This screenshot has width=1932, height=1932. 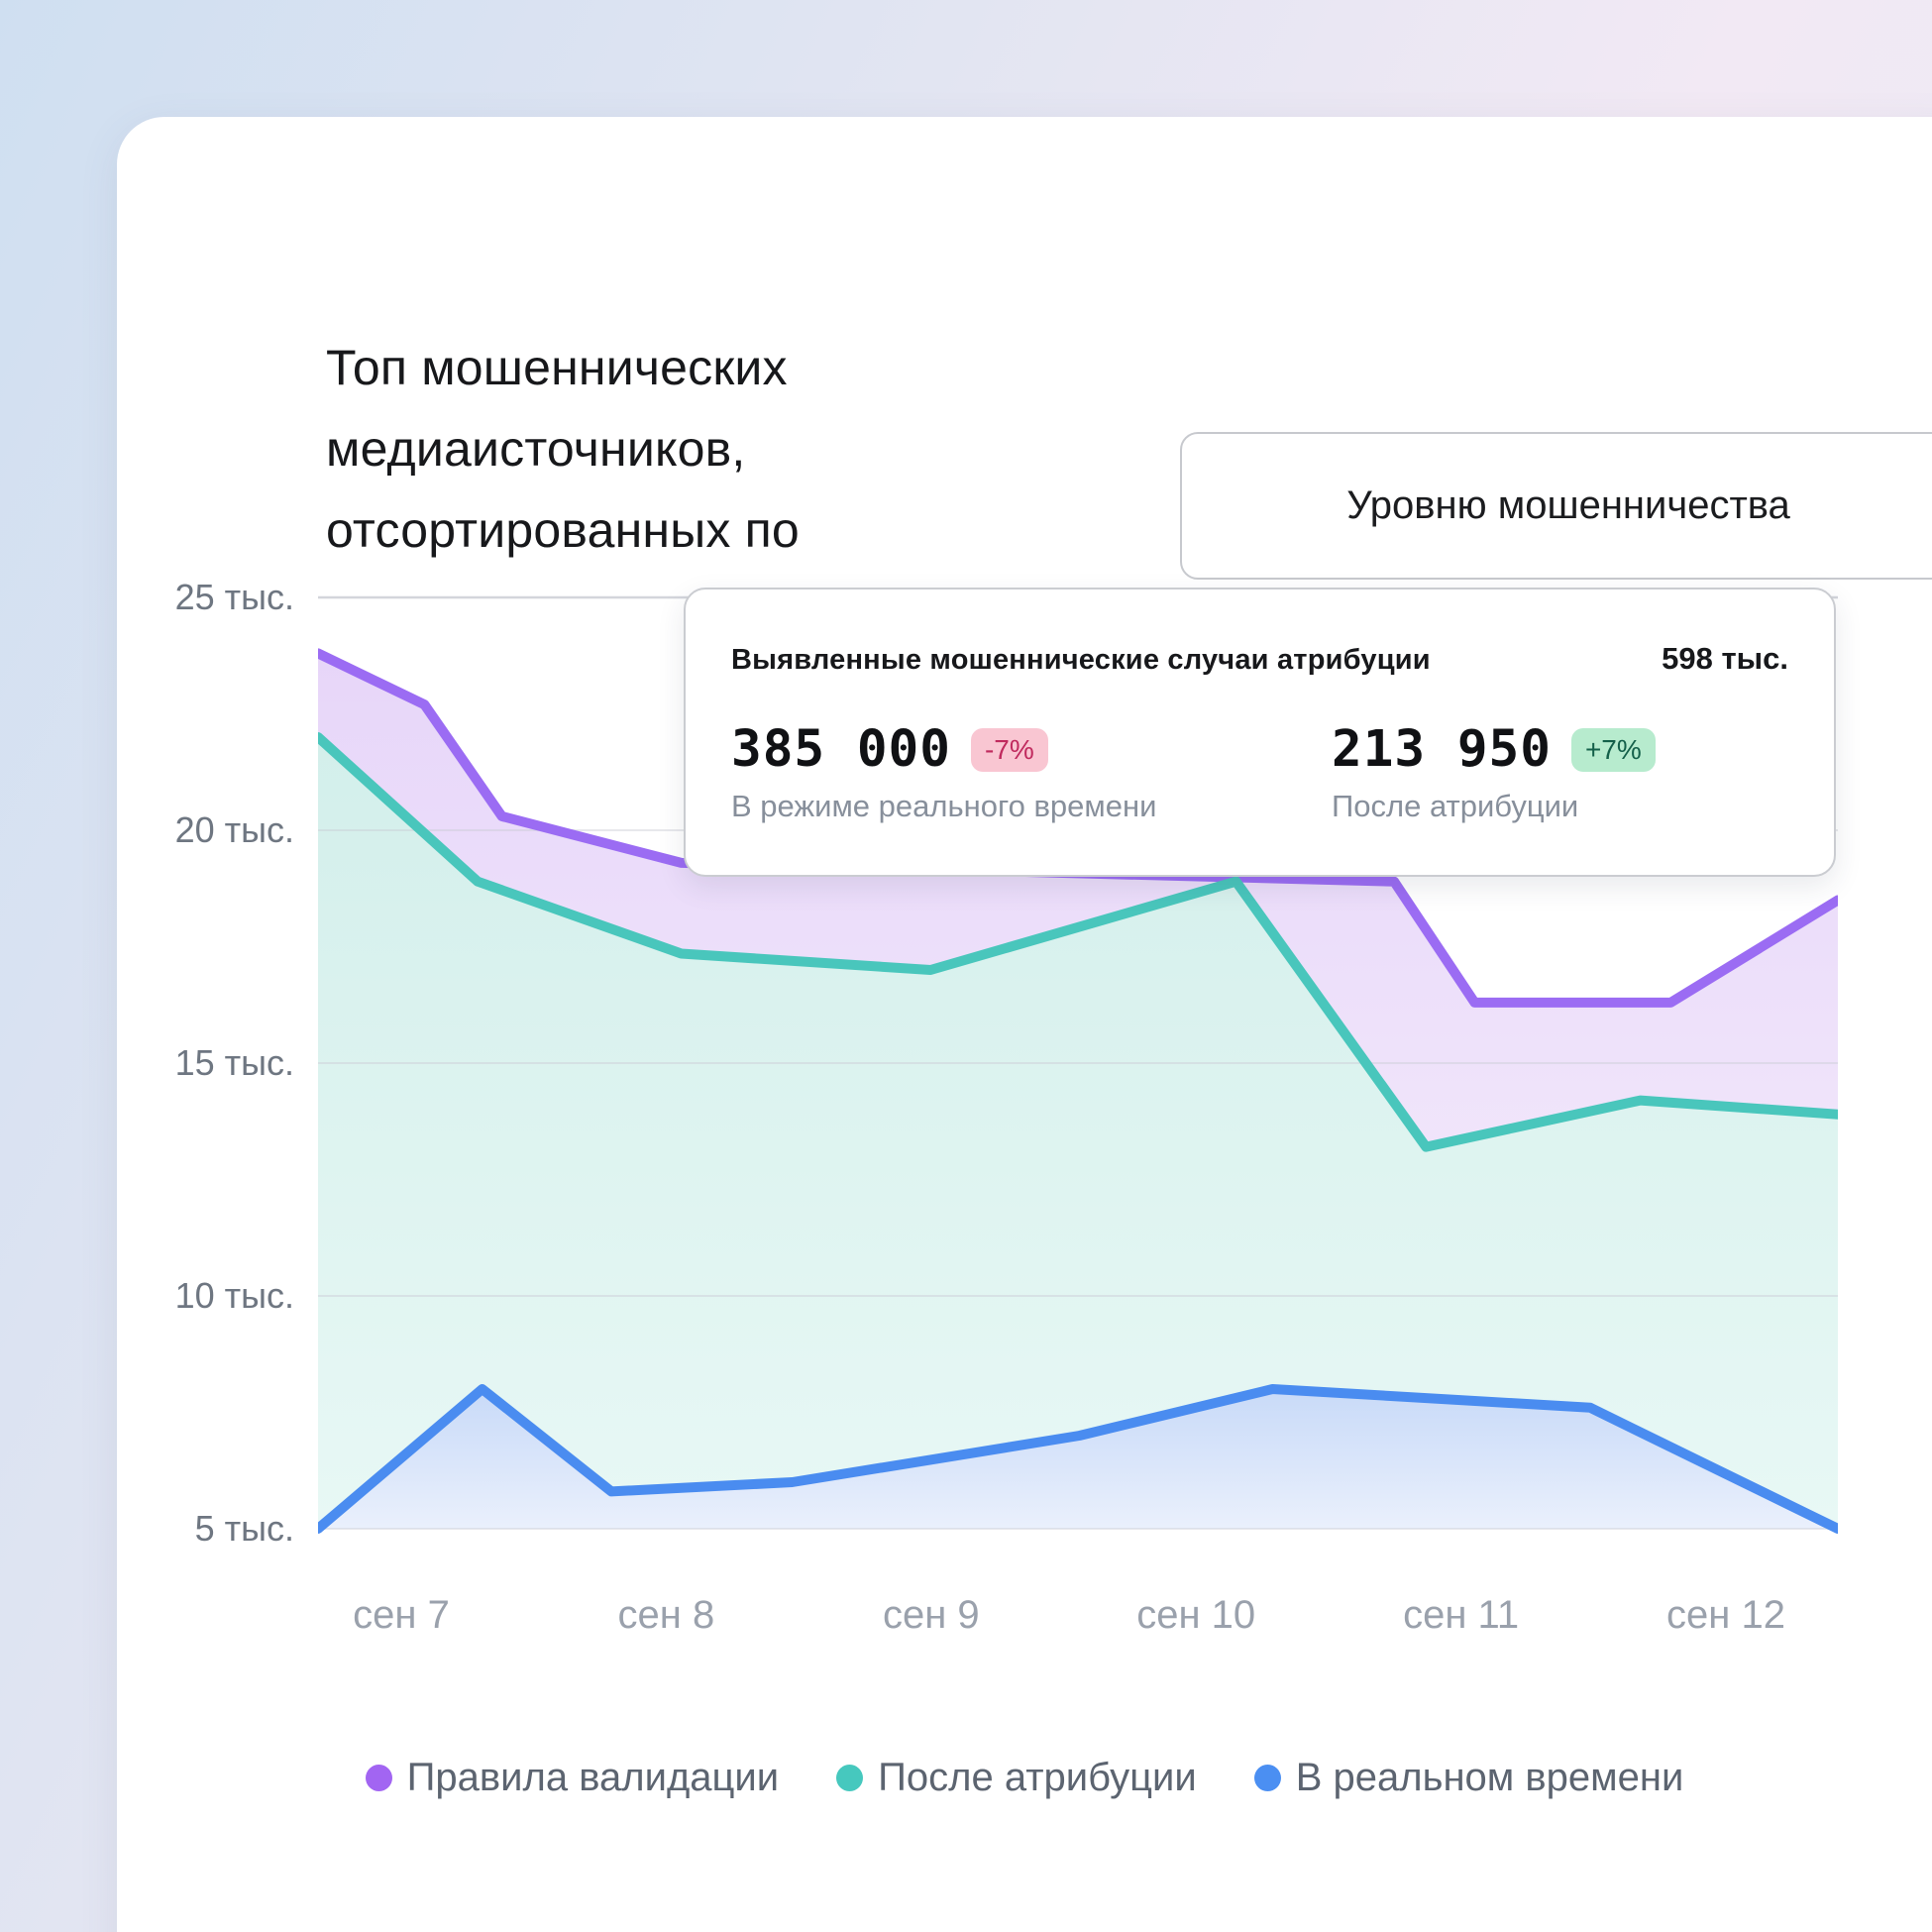 What do you see at coordinates (234, 1063) in the screenshot?
I see `y-axis-tick: 15 тыс.` at bounding box center [234, 1063].